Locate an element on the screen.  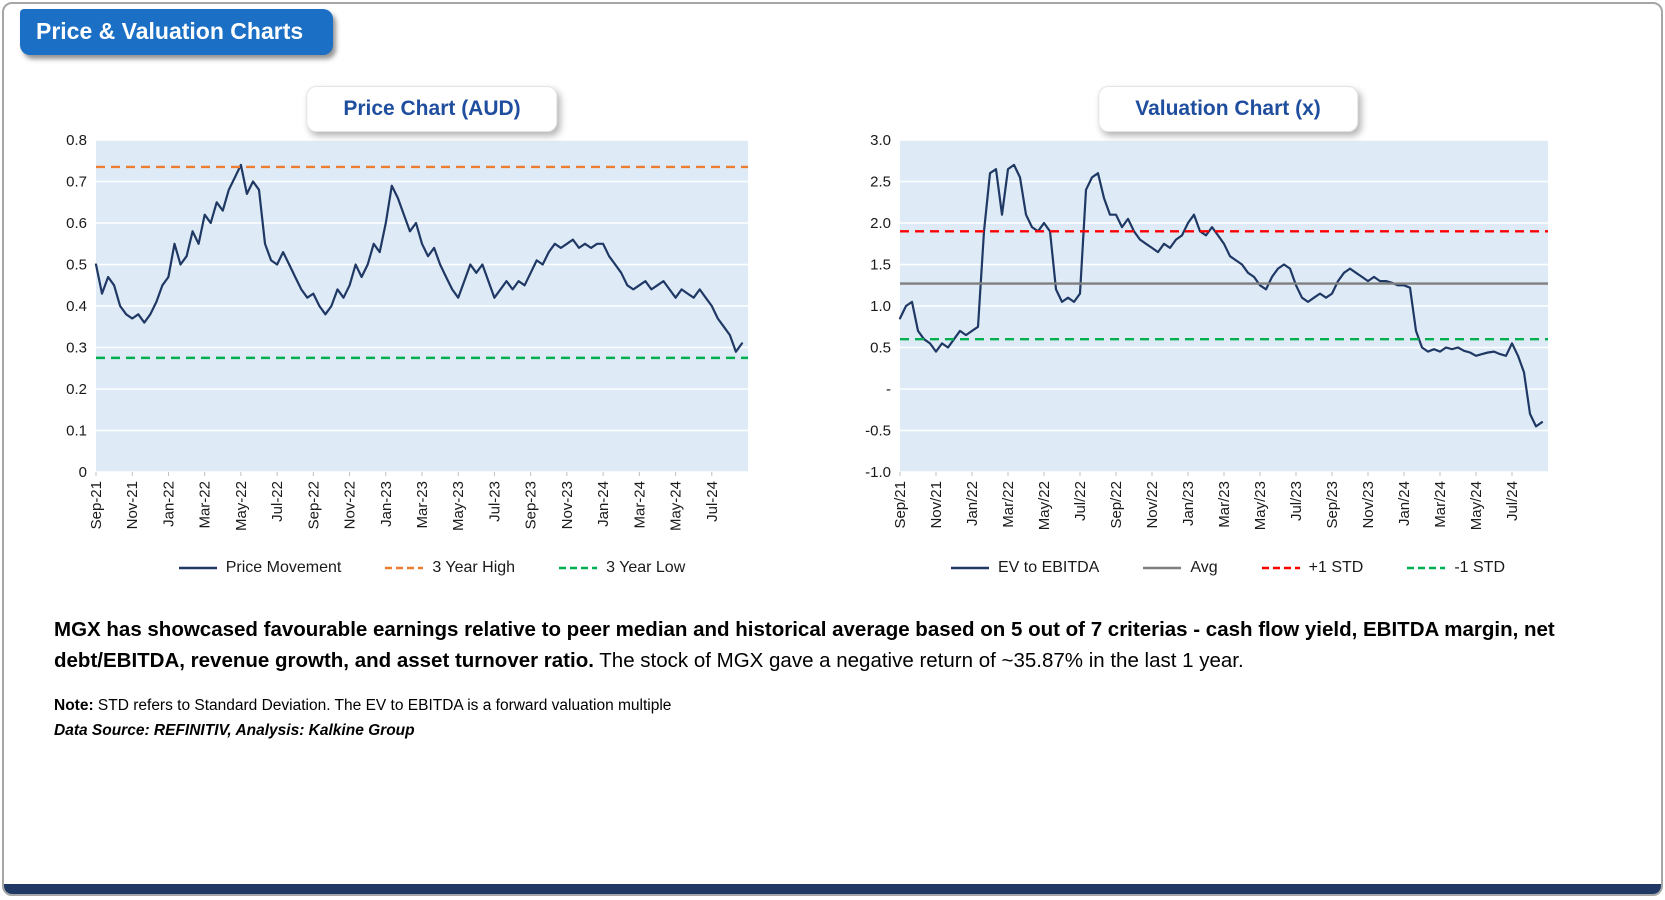
svg-text: 0.3 is located at coordinates (76, 348).